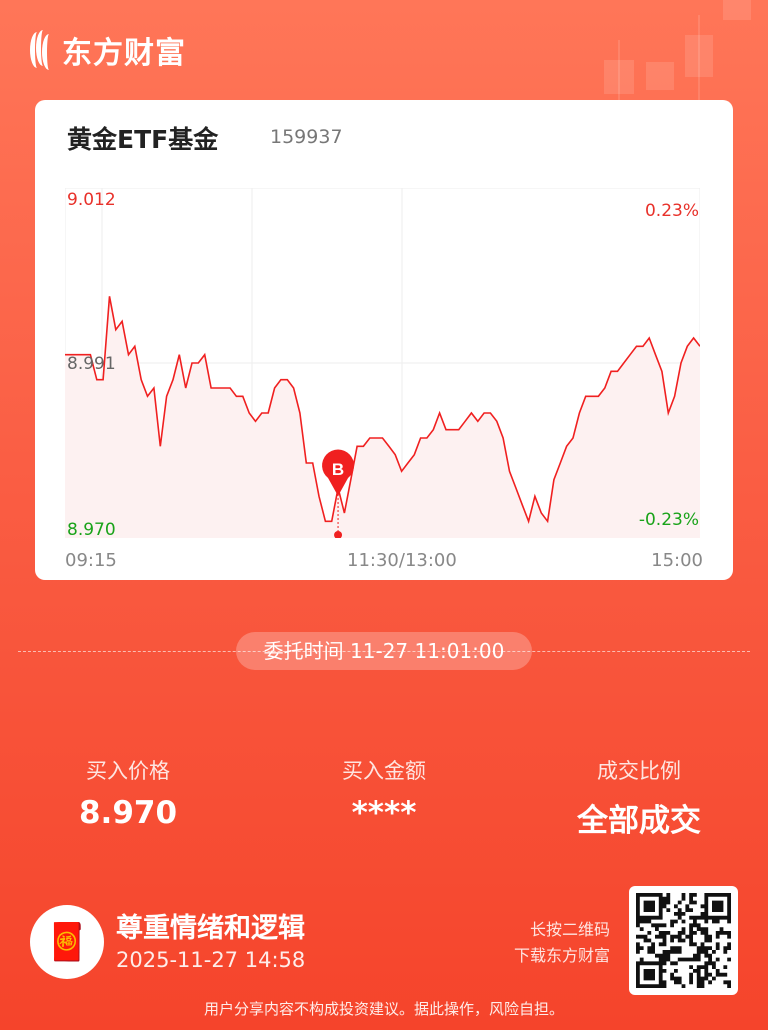  What do you see at coordinates (210, 928) in the screenshot?
I see `slogan: 尊重情绪和逻辑` at bounding box center [210, 928].